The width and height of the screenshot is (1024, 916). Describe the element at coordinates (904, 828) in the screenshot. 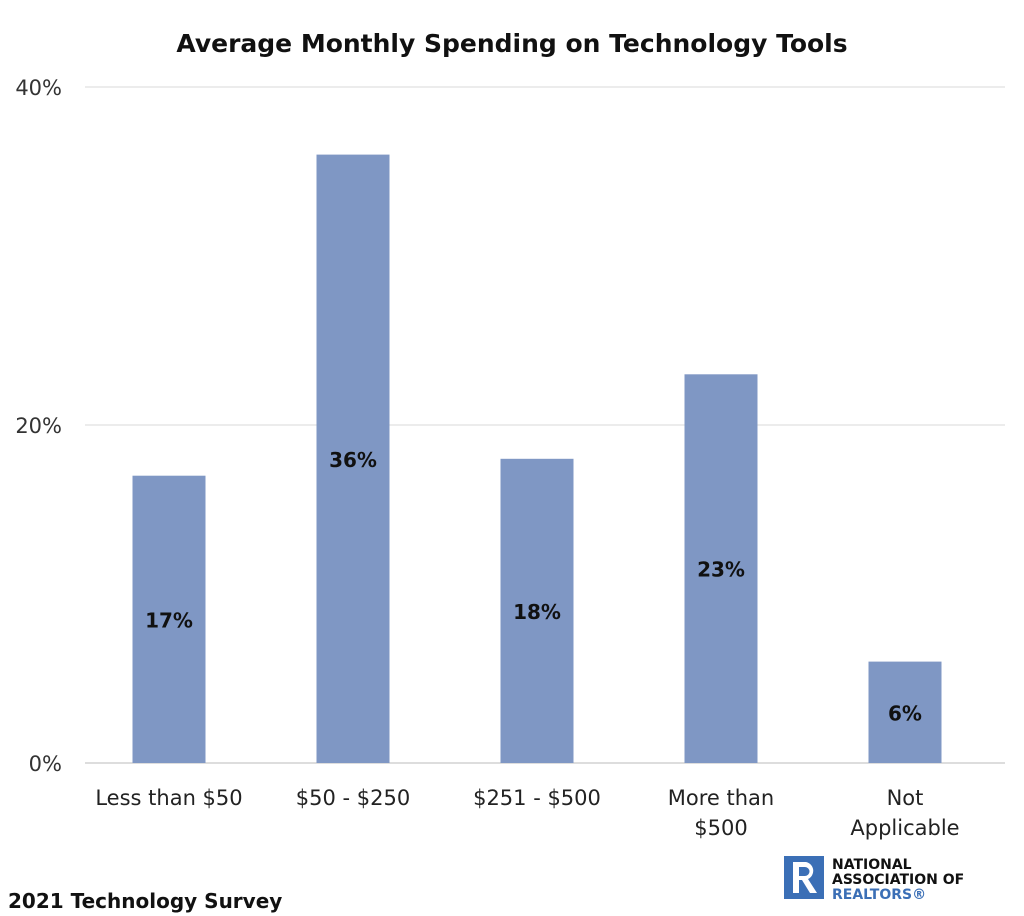

I see `x-tick-label: Applicable` at that location.